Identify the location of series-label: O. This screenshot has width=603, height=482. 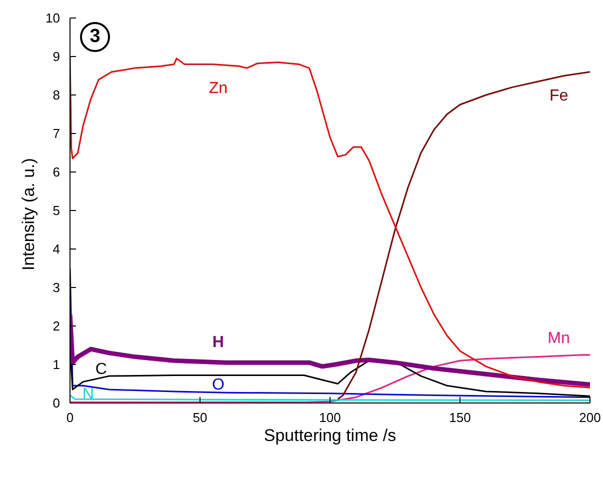
(218, 385).